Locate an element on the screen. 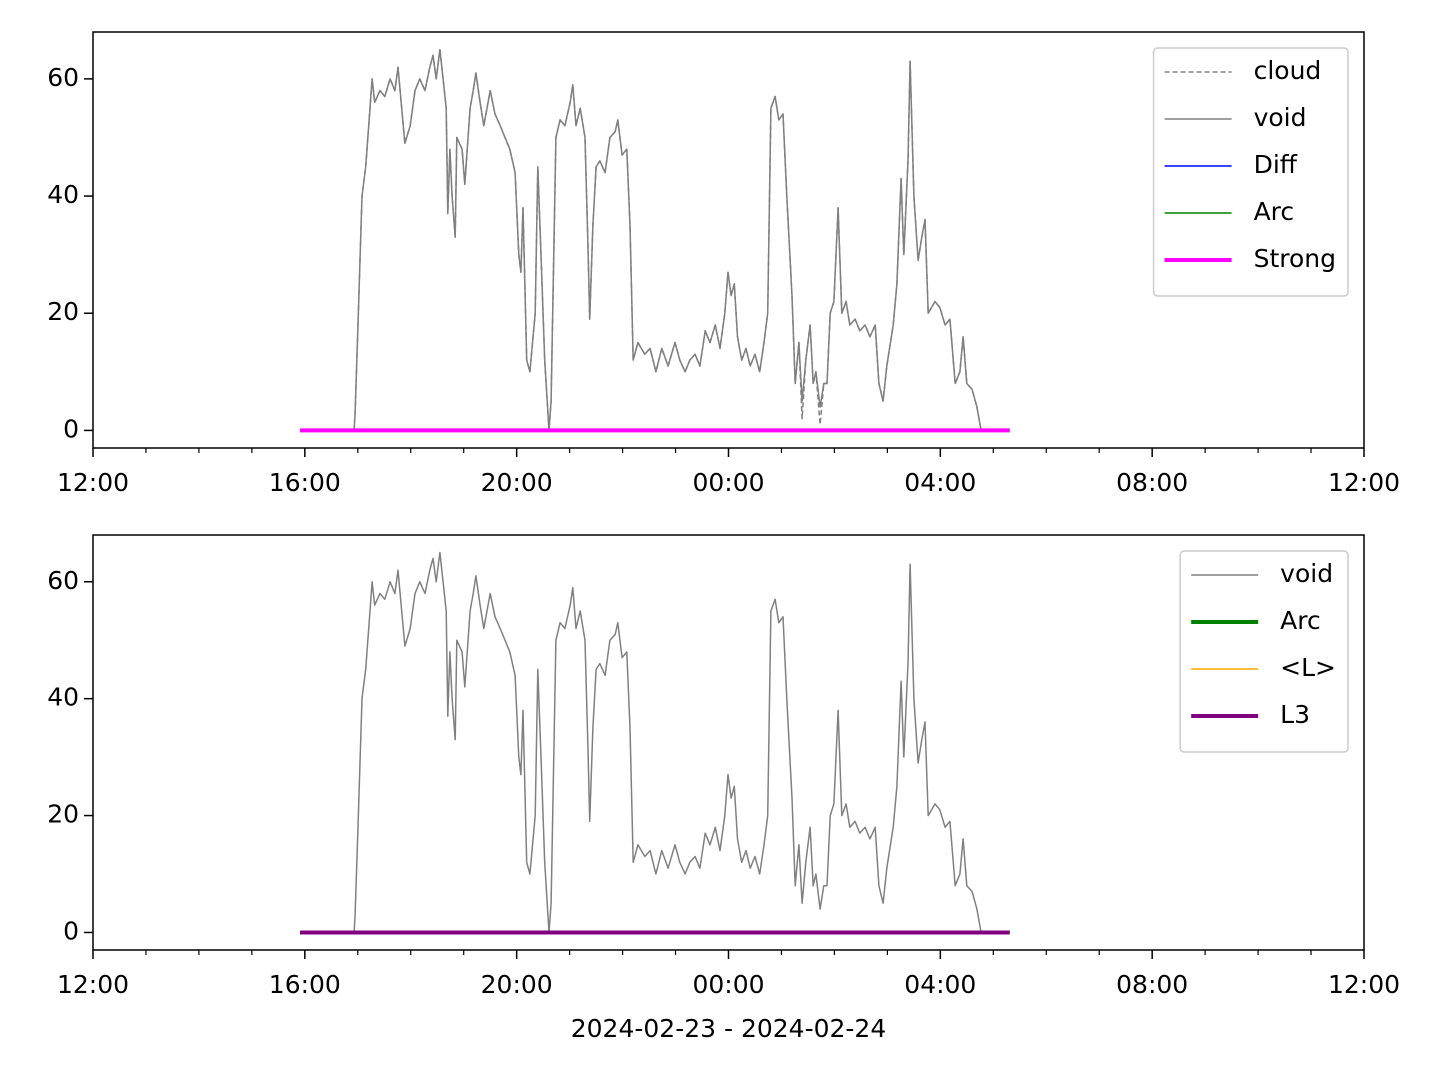 The height and width of the screenshot is (1080, 1440). legend: cloud void Diff Arc Strong is located at coordinates (1250, 172).